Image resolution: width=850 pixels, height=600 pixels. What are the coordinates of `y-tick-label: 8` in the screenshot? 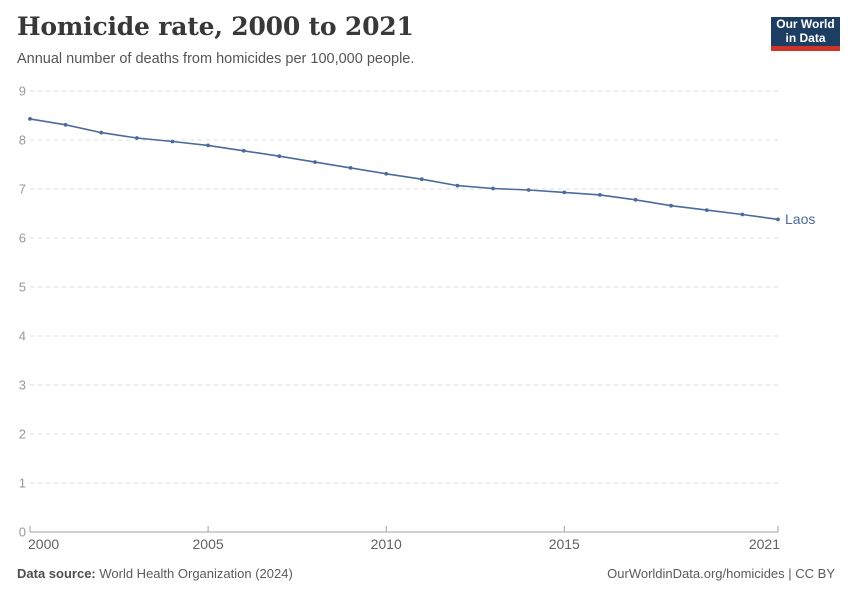 It's located at (22, 140).